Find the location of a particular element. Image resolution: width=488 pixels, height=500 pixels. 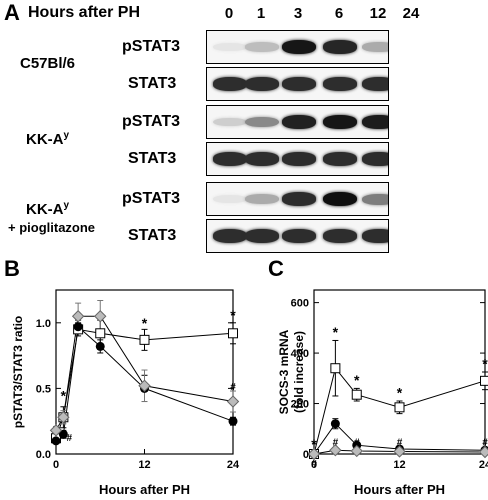

treatment-label: + pioglitazone is located at coordinates (52, 227).